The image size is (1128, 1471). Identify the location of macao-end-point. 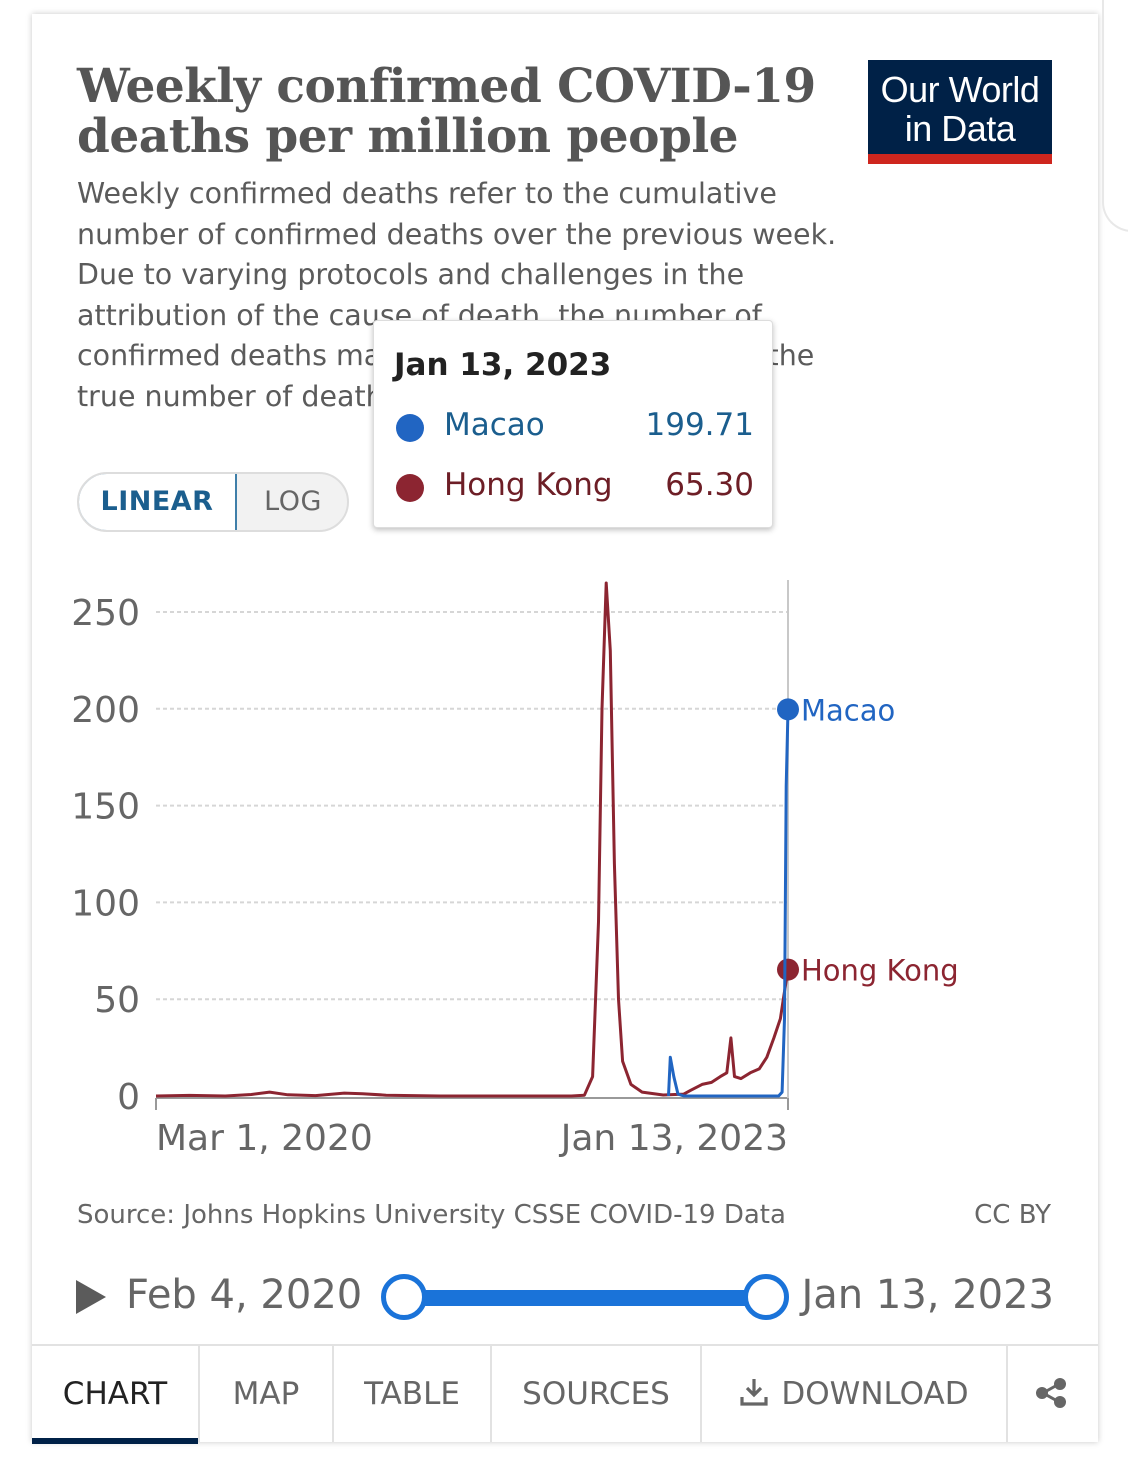
(788, 709).